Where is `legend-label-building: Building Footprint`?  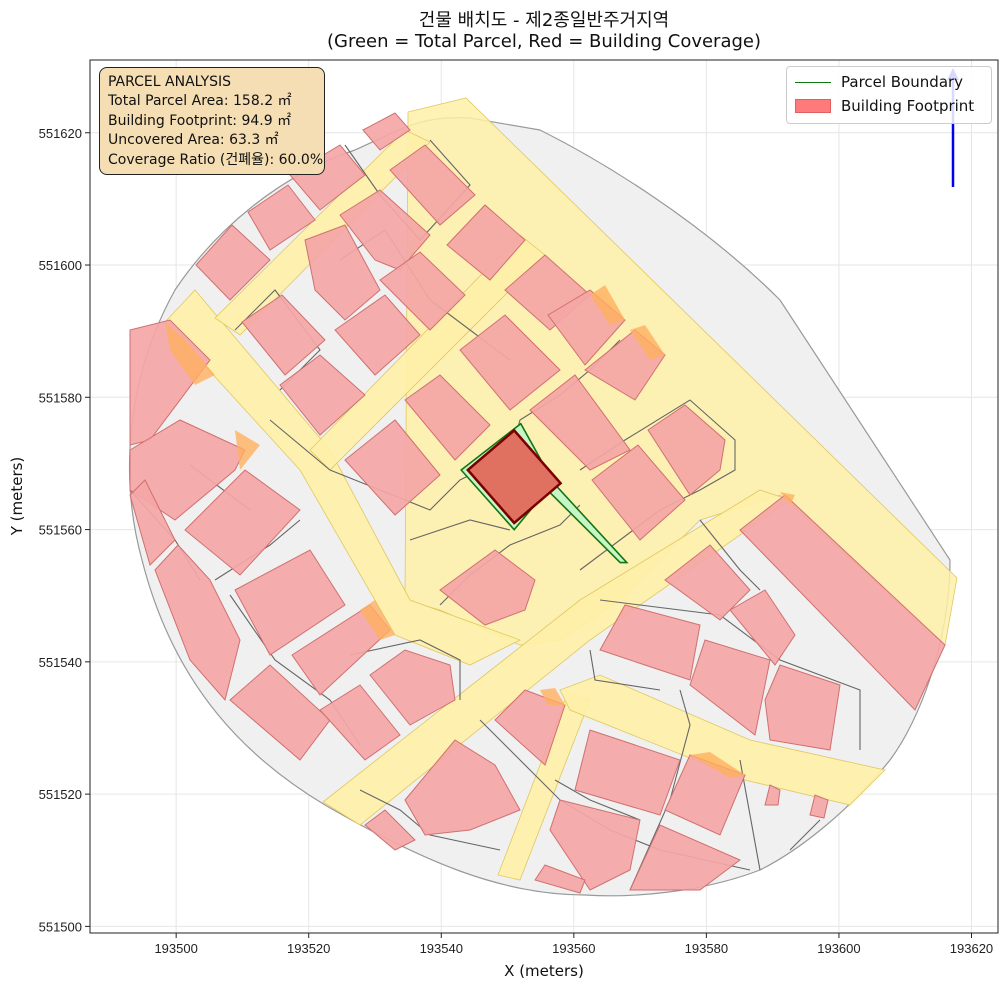
legend-label-building: Building Footprint is located at coordinates (908, 106).